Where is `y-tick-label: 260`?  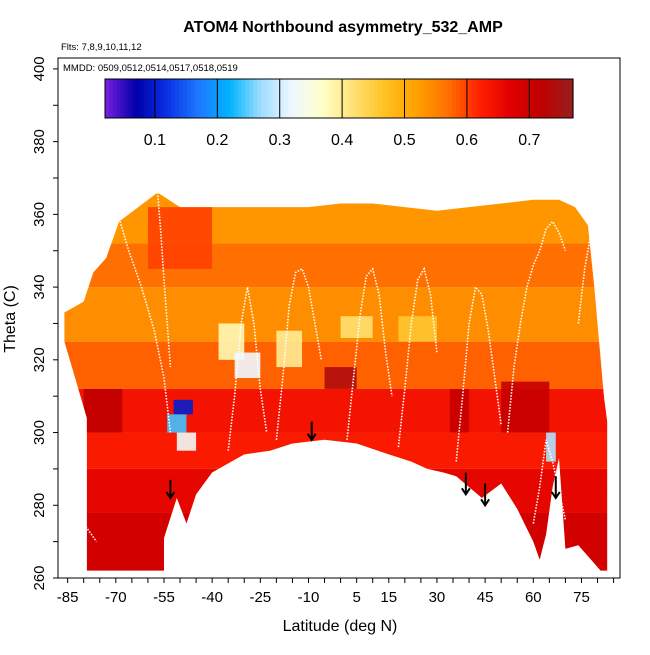 y-tick-label: 260 is located at coordinates (39, 577).